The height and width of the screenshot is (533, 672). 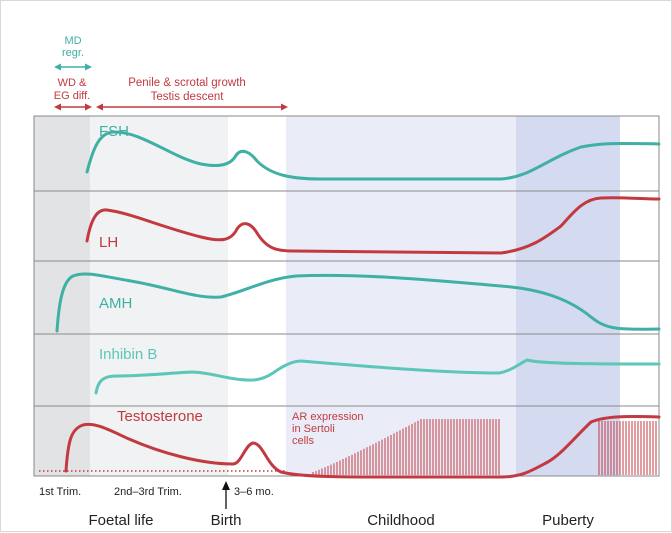 What do you see at coordinates (108, 242) in the screenshot?
I see `lh-label: LH` at bounding box center [108, 242].